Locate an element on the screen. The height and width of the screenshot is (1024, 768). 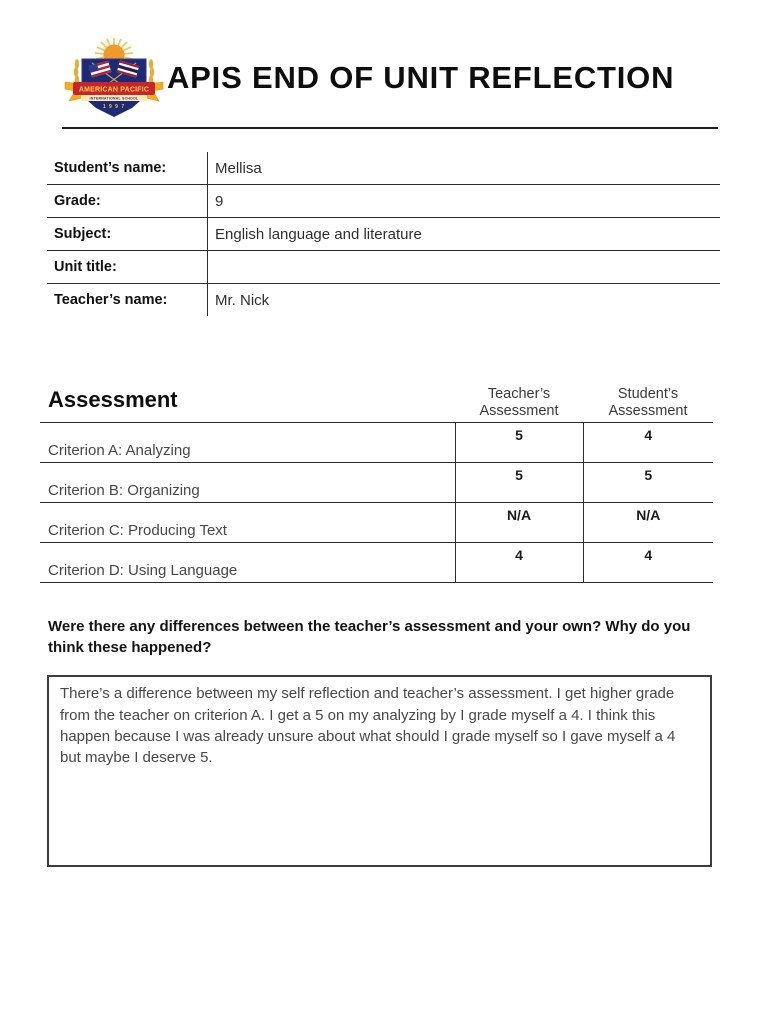
info-label: Grade: is located at coordinates (127, 201).